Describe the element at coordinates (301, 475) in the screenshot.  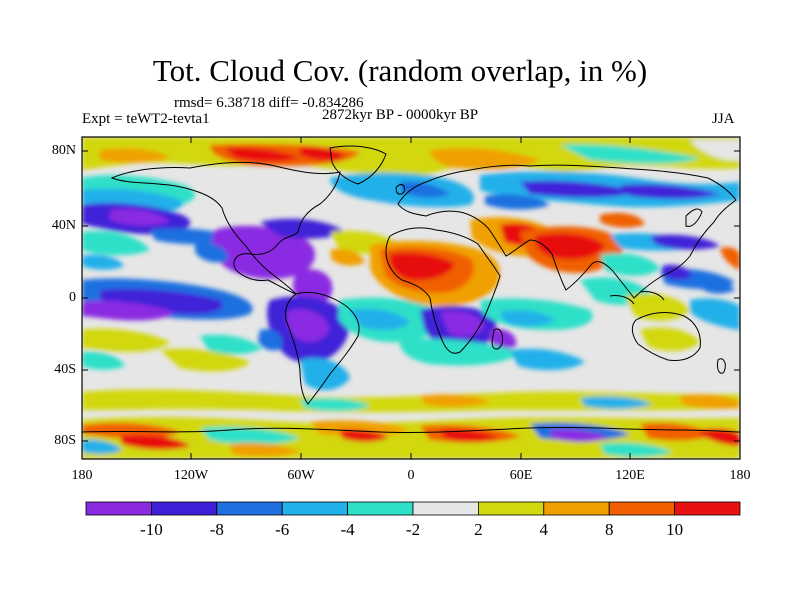
I see `x-tick-label: 60W` at that location.